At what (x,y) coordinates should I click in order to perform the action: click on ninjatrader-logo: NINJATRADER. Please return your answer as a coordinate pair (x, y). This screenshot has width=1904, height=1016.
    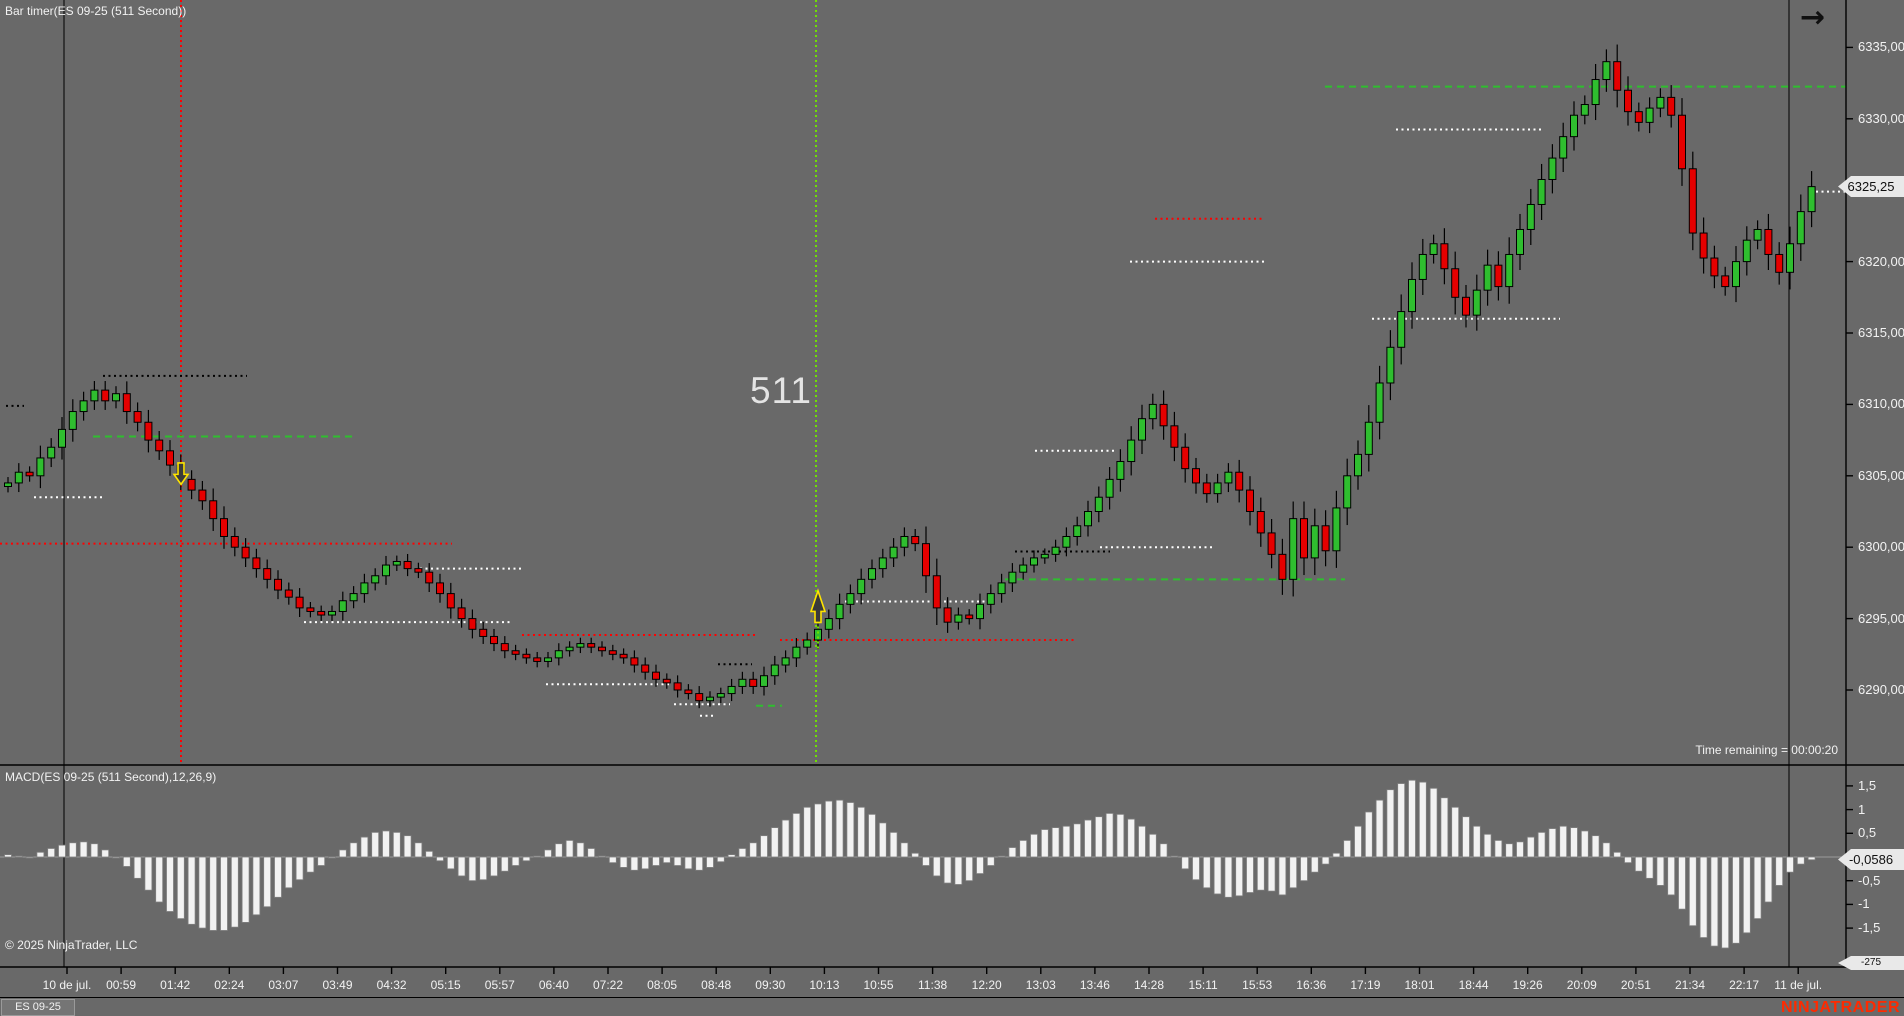
    Looking at the image, I should click on (1840, 1007).